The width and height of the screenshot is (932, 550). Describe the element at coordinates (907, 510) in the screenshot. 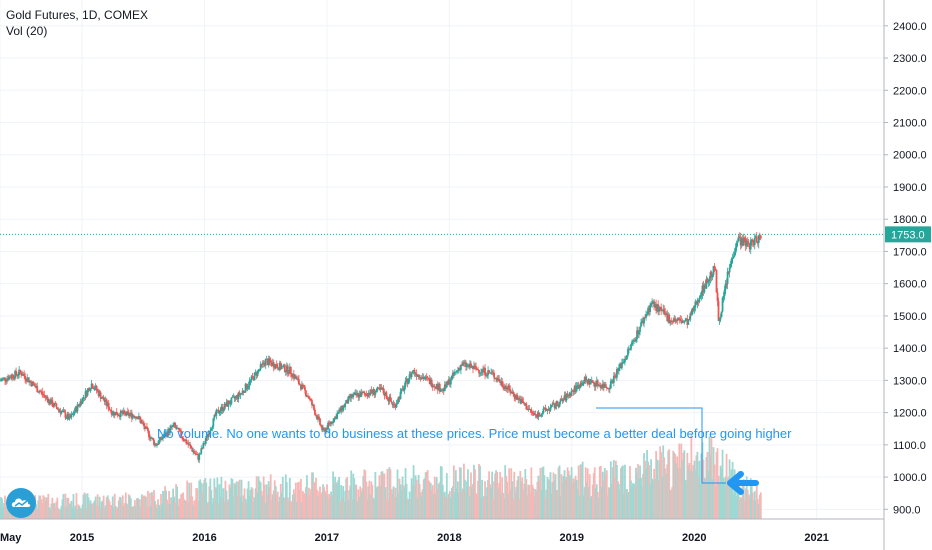

I see `price-tick-label: 900.0` at that location.